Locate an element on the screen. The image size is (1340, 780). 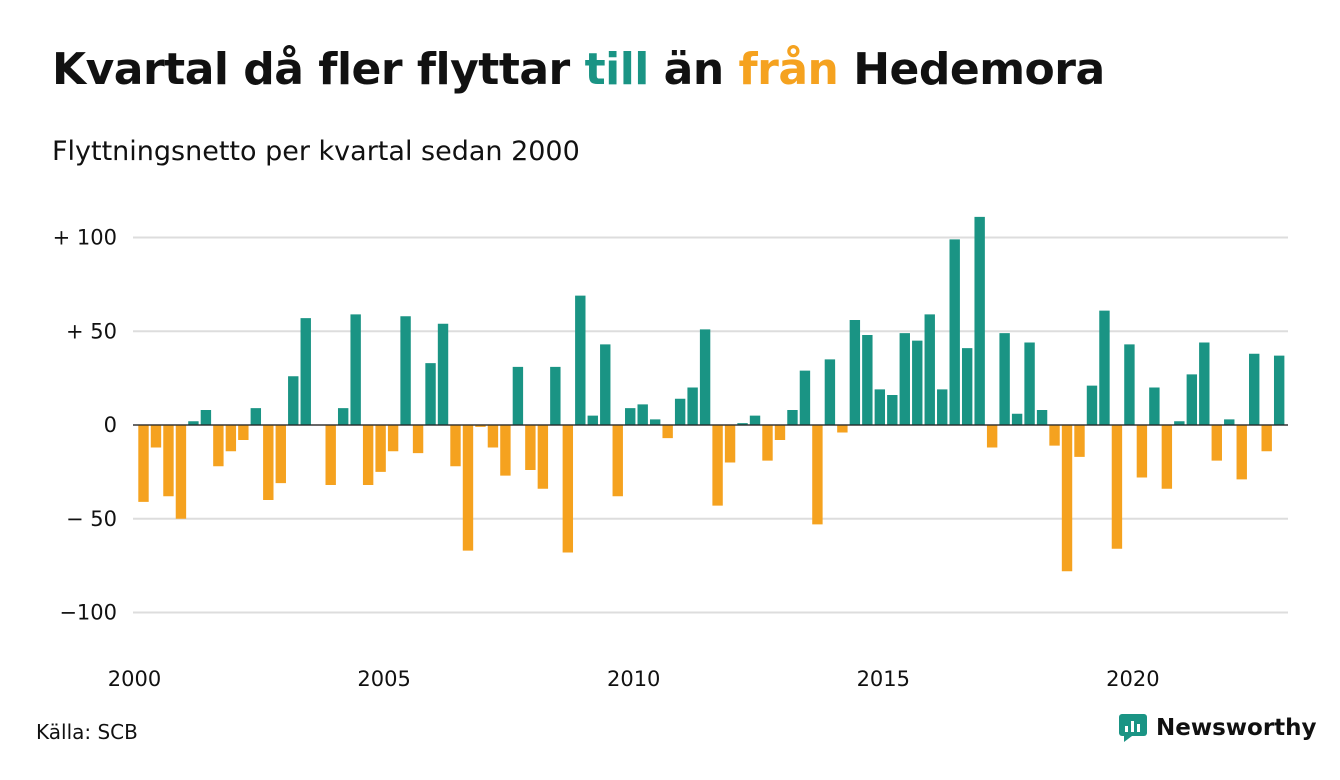
y-tick-label: + 100 is located at coordinates (85, 238).